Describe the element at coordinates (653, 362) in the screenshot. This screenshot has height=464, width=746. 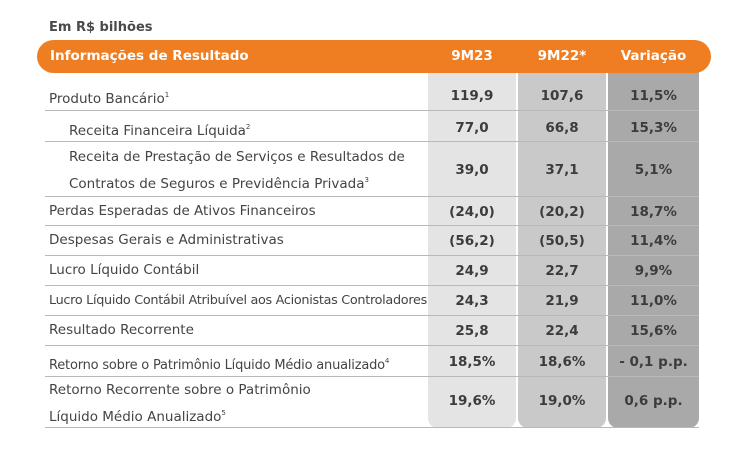
I see `cell-variacao: - 0,1 p.p.` at that location.